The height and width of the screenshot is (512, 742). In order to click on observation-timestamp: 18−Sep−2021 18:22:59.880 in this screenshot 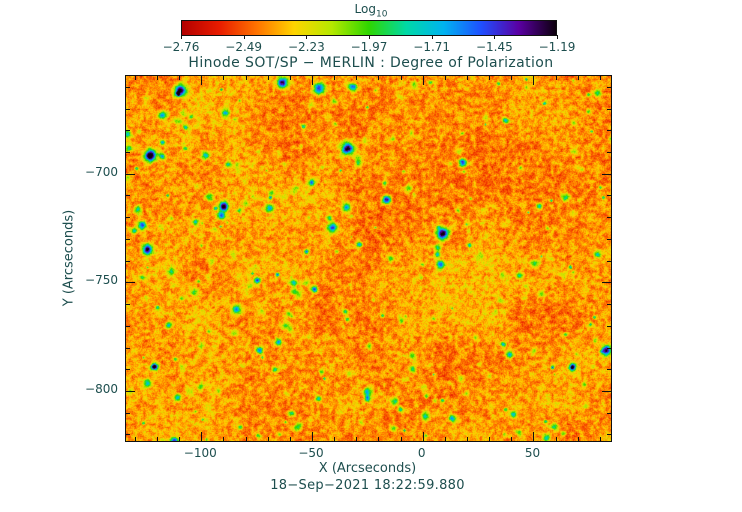, I will do `click(367, 485)`.